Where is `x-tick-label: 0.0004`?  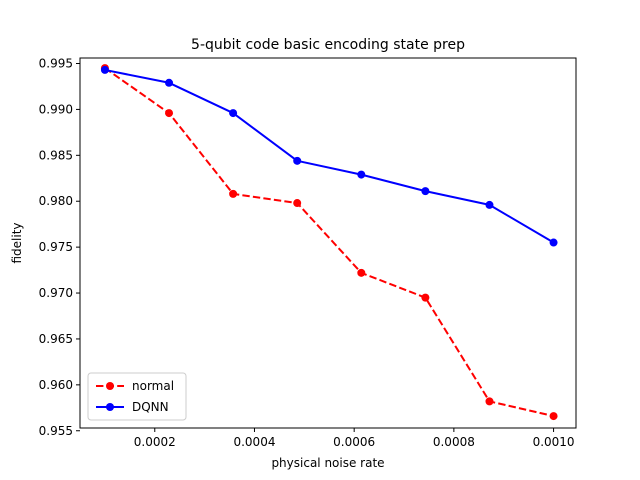
x-tick-label: 0.0004 is located at coordinates (254, 442).